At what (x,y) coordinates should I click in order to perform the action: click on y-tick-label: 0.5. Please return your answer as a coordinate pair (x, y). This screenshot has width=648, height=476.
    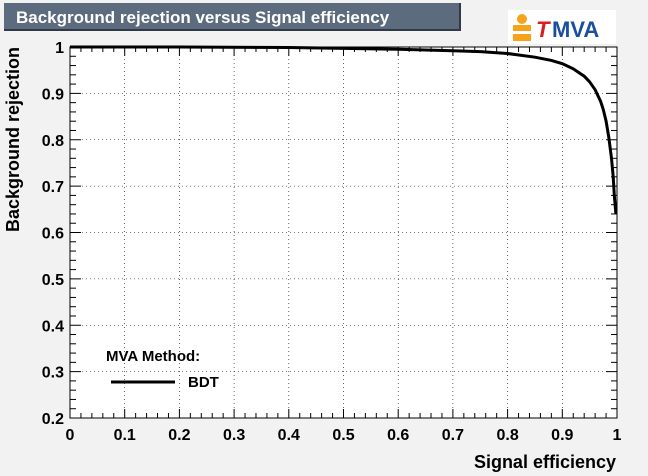
    Looking at the image, I should click on (53, 280).